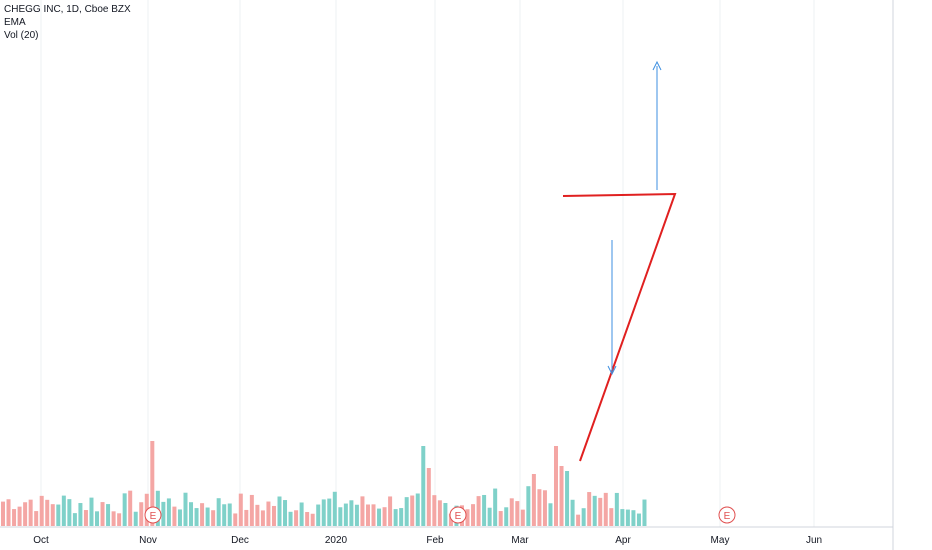  I want to click on time-tick-label: May, so click(720, 540).